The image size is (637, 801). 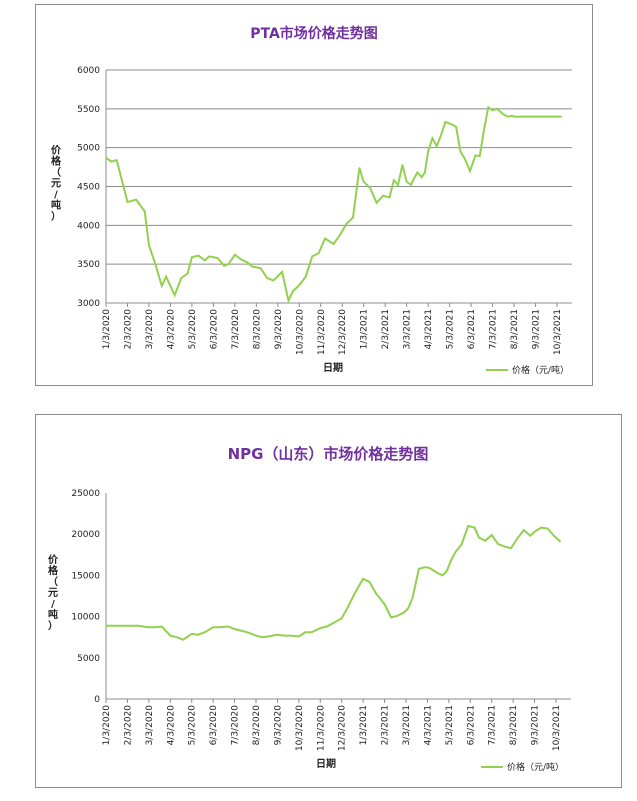 I want to click on x-tick-label: 10/3/2021, so click(x=558, y=332).